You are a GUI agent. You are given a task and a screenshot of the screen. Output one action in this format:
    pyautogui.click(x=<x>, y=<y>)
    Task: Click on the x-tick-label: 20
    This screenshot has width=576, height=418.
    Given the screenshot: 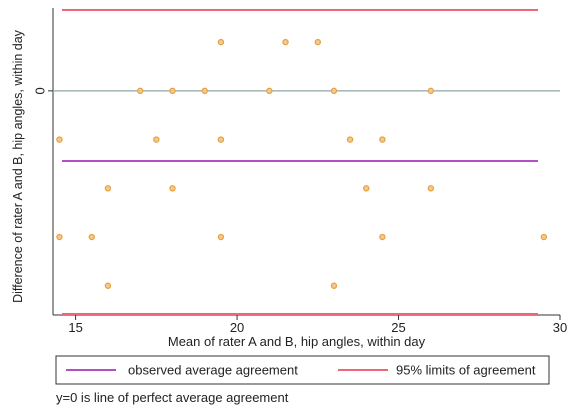 What is the action you would take?
    pyautogui.click(x=237, y=327)
    